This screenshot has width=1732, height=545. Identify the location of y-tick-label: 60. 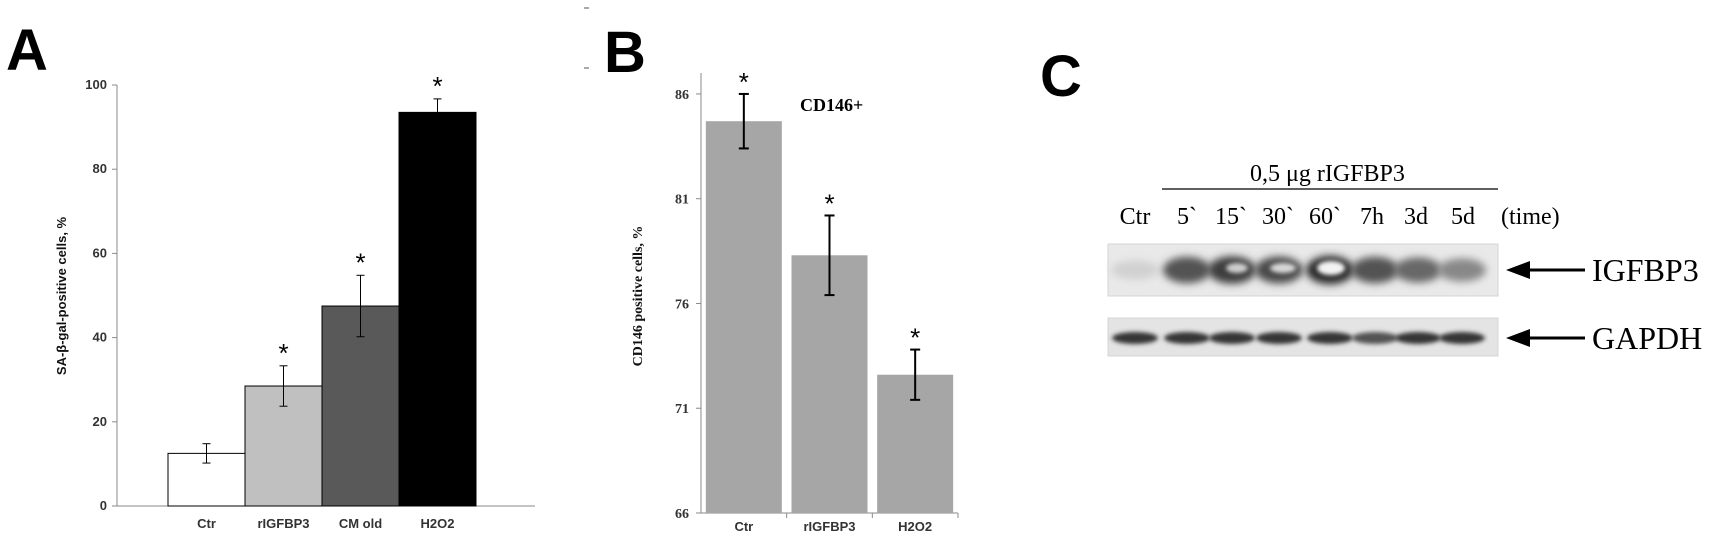
(100, 252).